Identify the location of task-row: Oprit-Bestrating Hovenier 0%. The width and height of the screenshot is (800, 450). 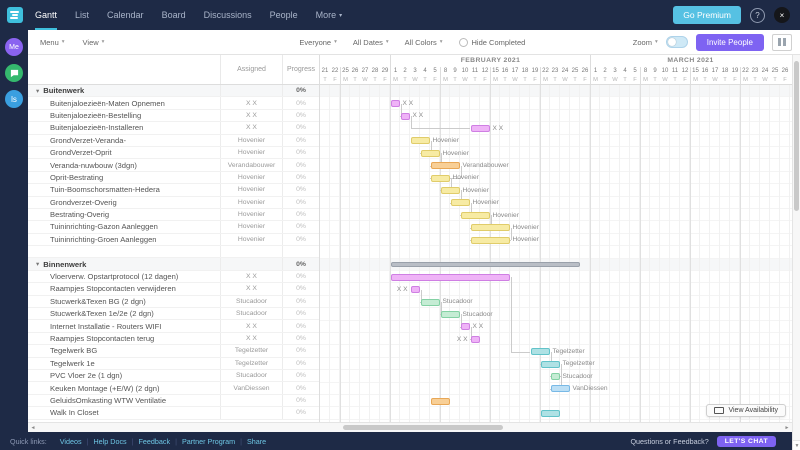
(173, 178).